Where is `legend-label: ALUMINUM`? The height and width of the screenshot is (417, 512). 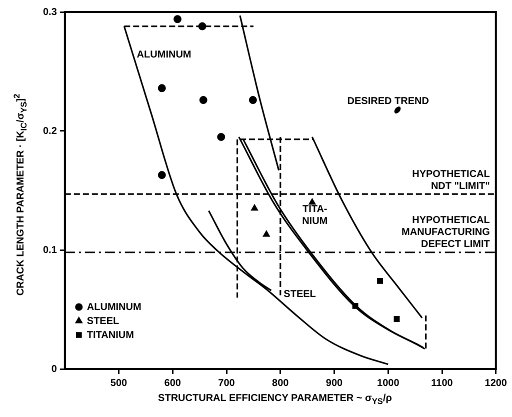
legend-label: ALUMINUM is located at coordinates (114, 307).